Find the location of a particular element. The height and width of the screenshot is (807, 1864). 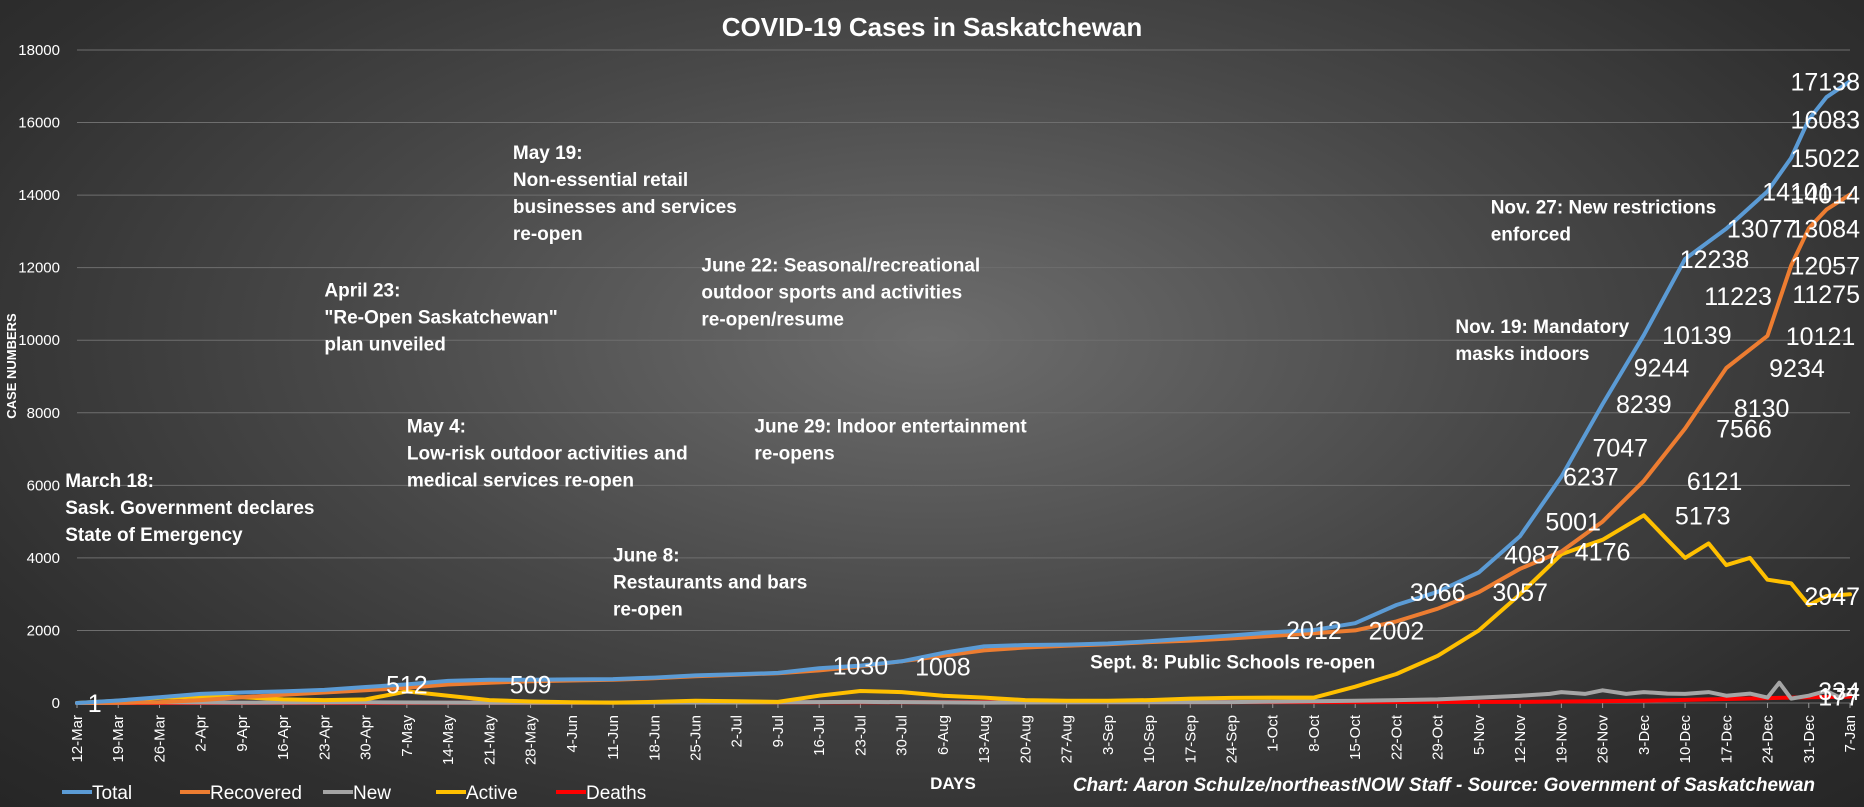

annotation-line: re-open/resume is located at coordinates (772, 319).